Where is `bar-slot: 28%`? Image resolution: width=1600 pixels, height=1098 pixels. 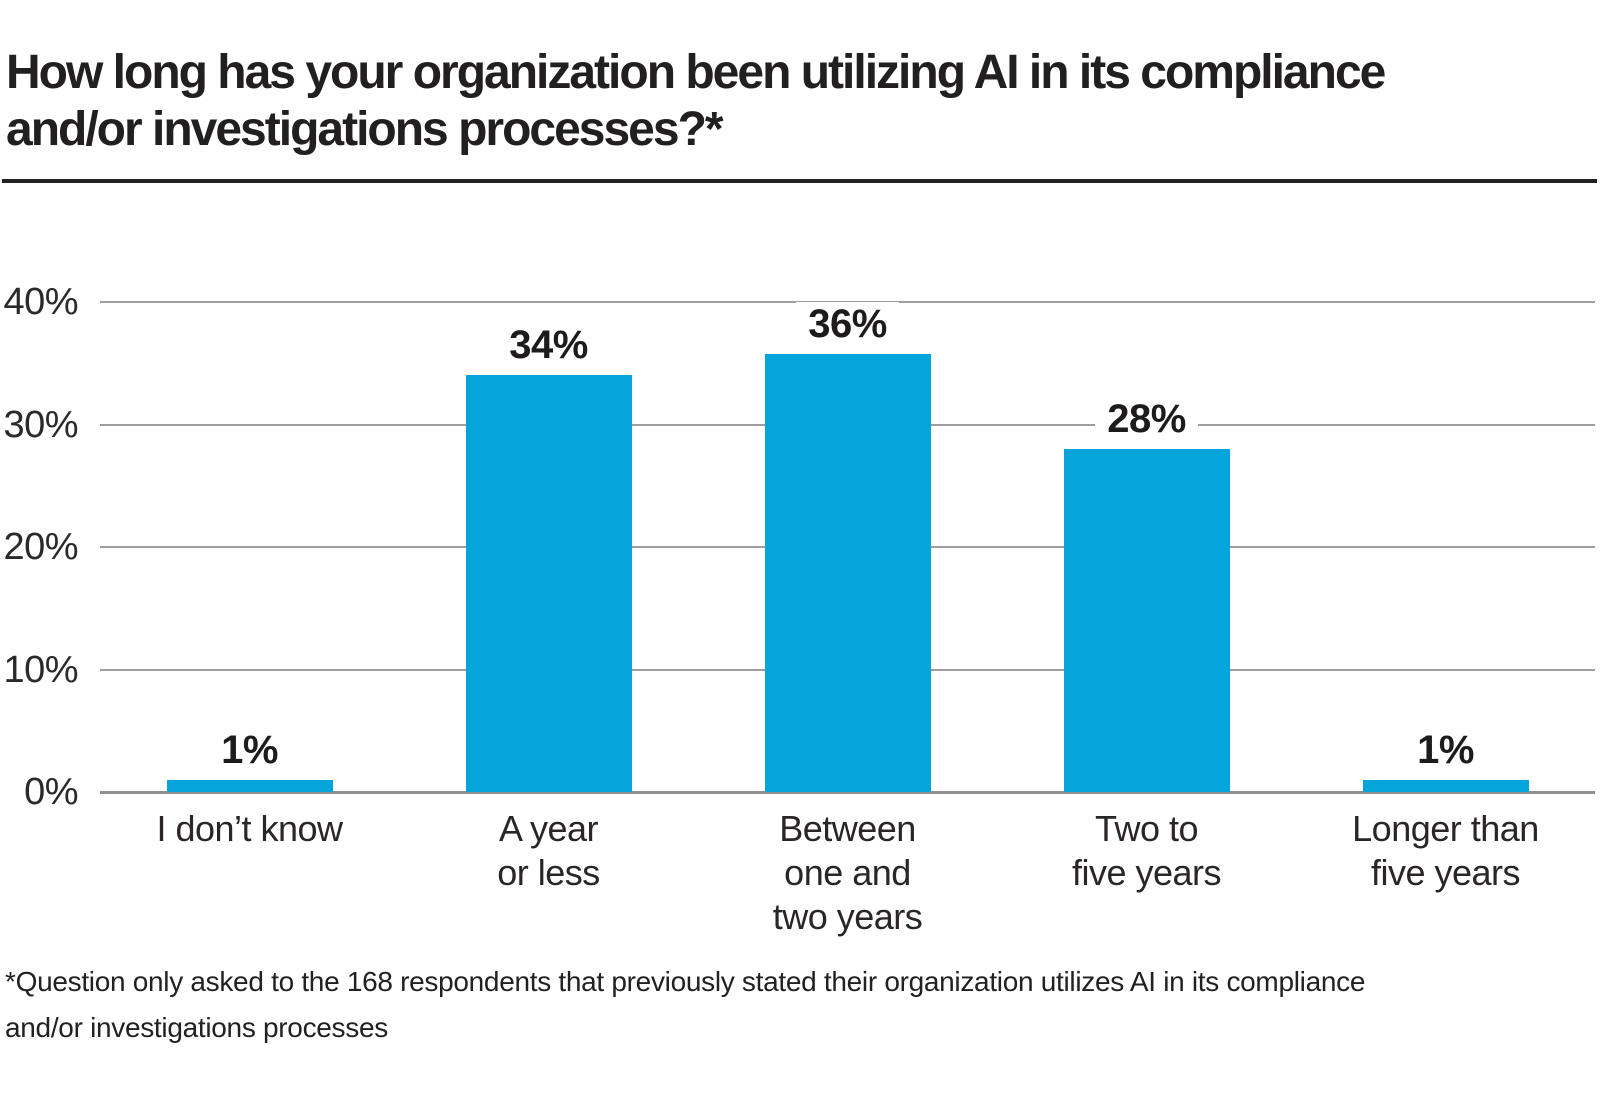
bar-slot: 28% is located at coordinates (1146, 547).